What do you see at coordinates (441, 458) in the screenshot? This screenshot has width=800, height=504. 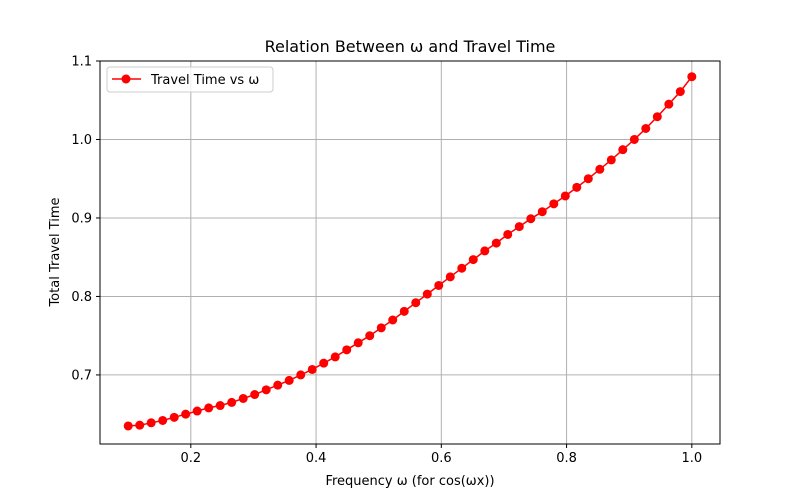 I see `x-tick-label: 0.6` at bounding box center [441, 458].